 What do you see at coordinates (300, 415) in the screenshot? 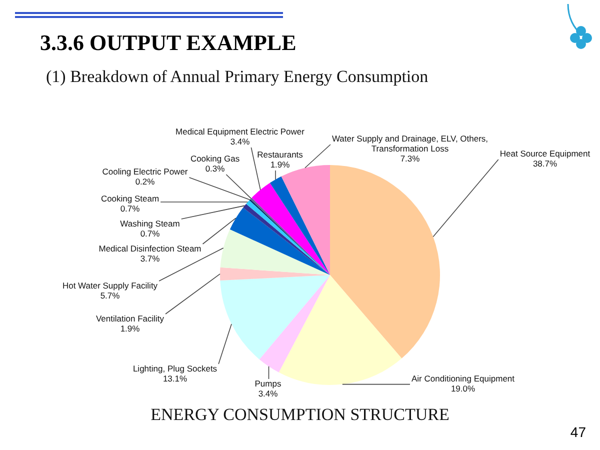
I see `text: ENERGY CONSUMPTION STRUCTURE` at bounding box center [300, 415].